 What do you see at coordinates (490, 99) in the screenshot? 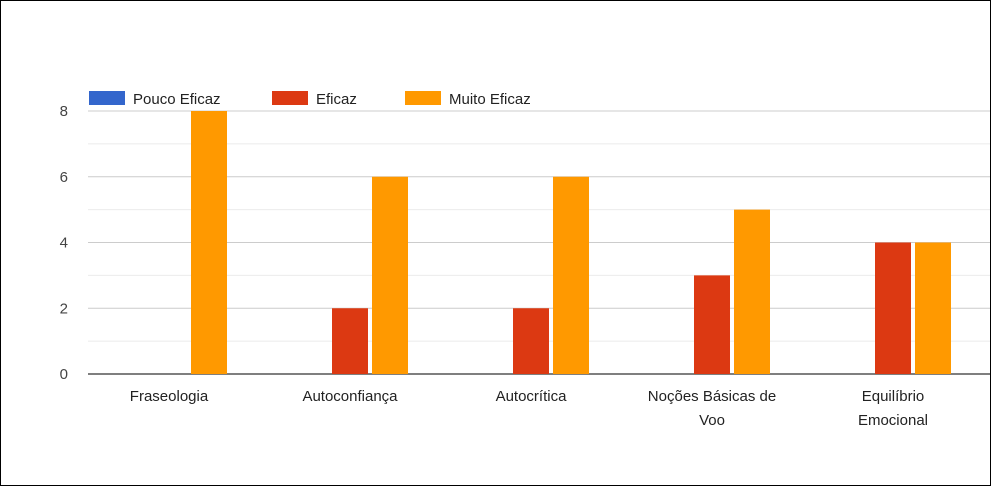
I see `legend-label: Muito Eficaz` at bounding box center [490, 99].